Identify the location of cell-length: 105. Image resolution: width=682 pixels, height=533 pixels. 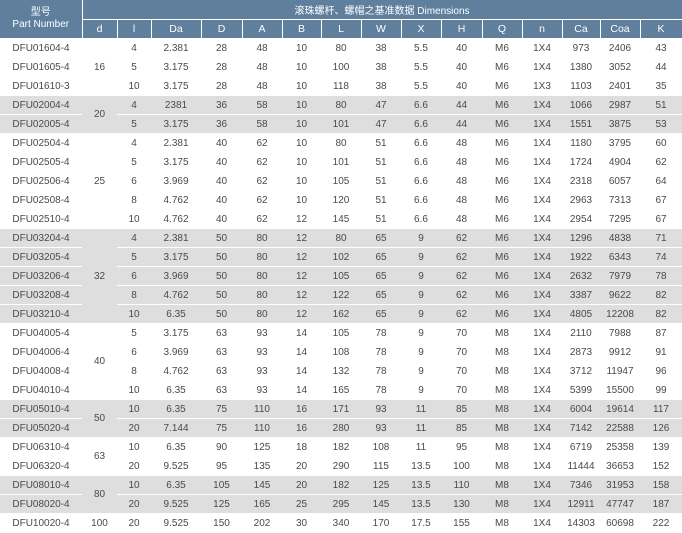
(341, 333).